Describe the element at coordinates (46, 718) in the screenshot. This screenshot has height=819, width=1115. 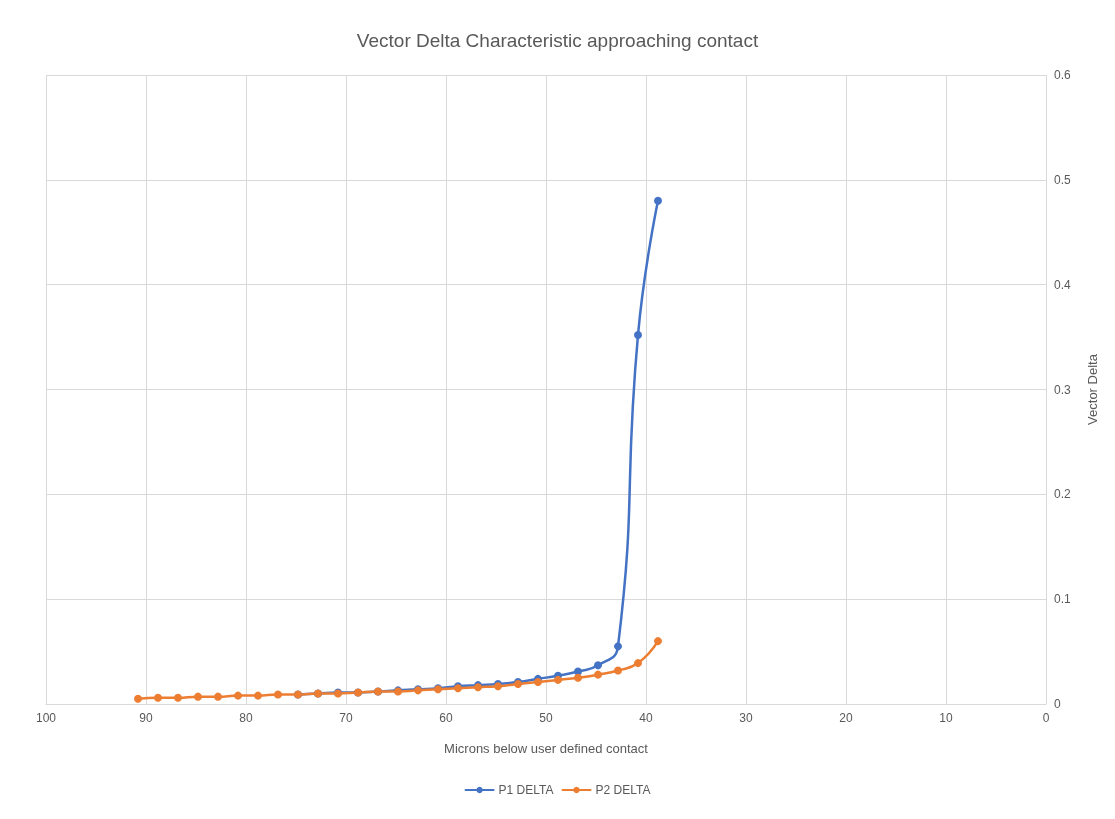
I see `x-tick-label: 100` at that location.